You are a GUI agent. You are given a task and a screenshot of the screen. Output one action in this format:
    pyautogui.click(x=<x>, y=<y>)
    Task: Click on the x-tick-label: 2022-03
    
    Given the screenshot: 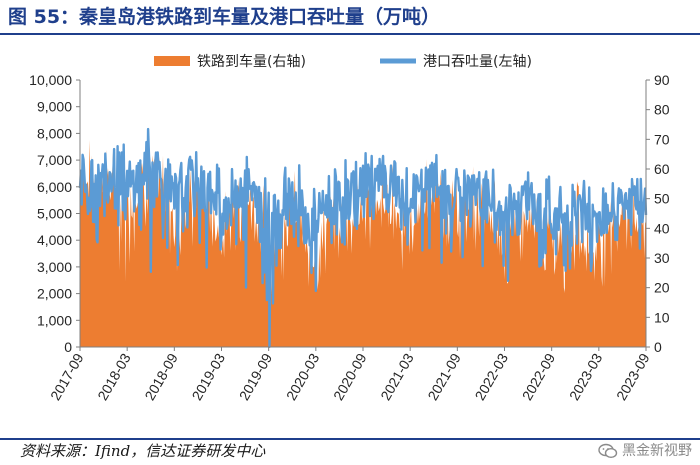 What is the action you would take?
    pyautogui.click(x=492, y=376)
    